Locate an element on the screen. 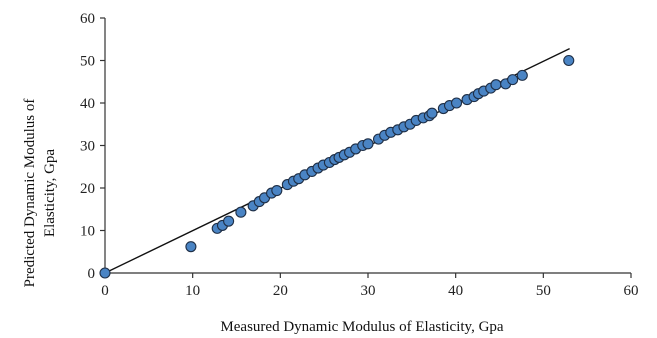 The width and height of the screenshot is (657, 338). x-tick-label: 30 is located at coordinates (368, 291).